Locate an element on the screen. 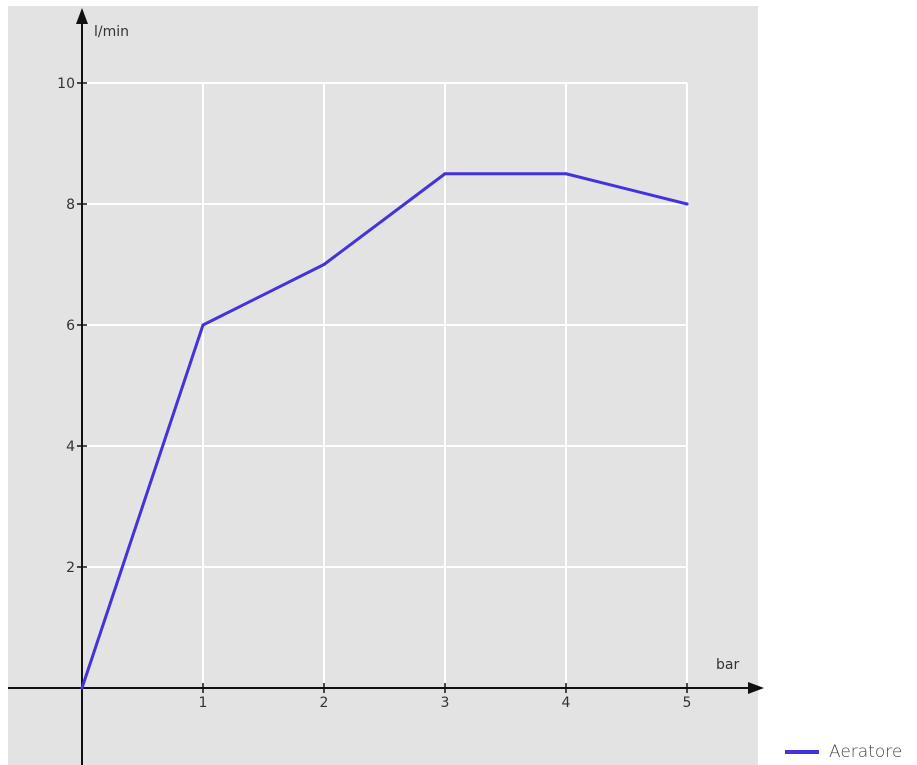 This screenshot has width=917, height=765. x-tick-label: 3 is located at coordinates (445, 703).